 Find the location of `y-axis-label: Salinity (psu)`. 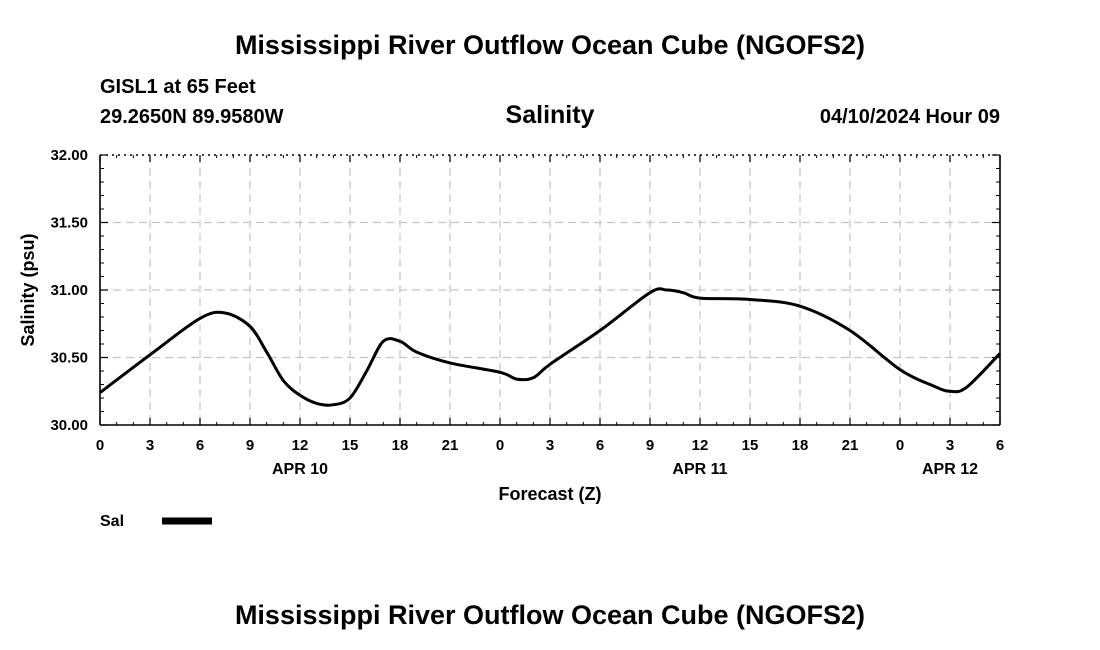

y-axis-label: Salinity (psu) is located at coordinates (28, 289).